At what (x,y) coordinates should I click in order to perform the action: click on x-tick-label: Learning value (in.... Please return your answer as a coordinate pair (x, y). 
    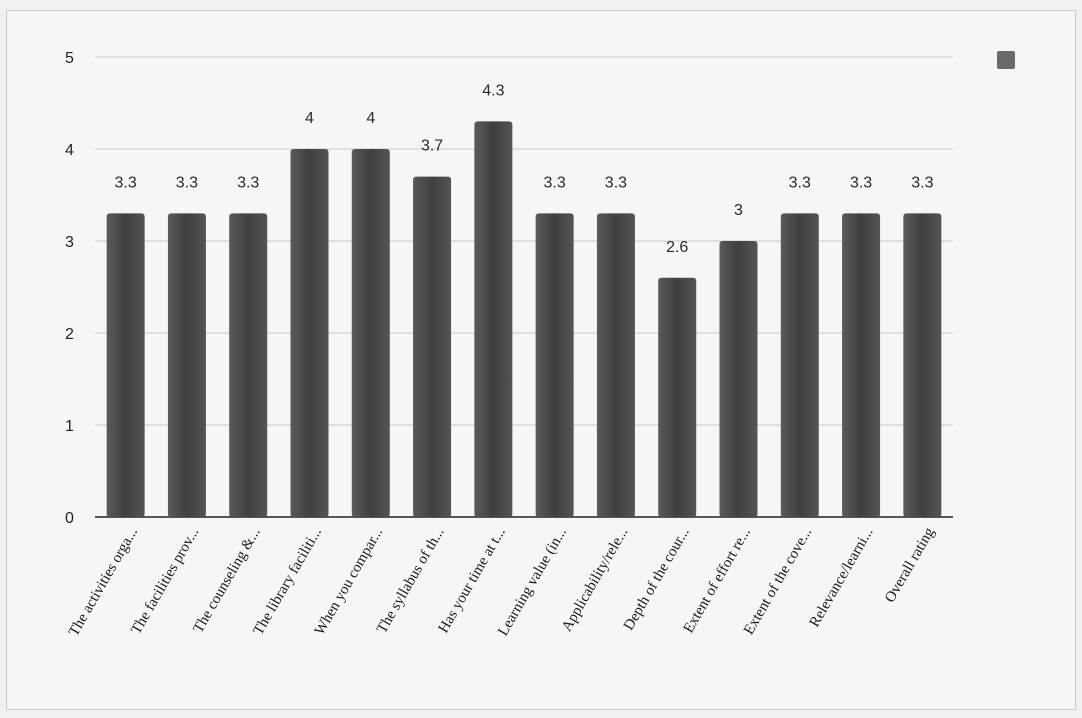
    Looking at the image, I should click on (532, 582).